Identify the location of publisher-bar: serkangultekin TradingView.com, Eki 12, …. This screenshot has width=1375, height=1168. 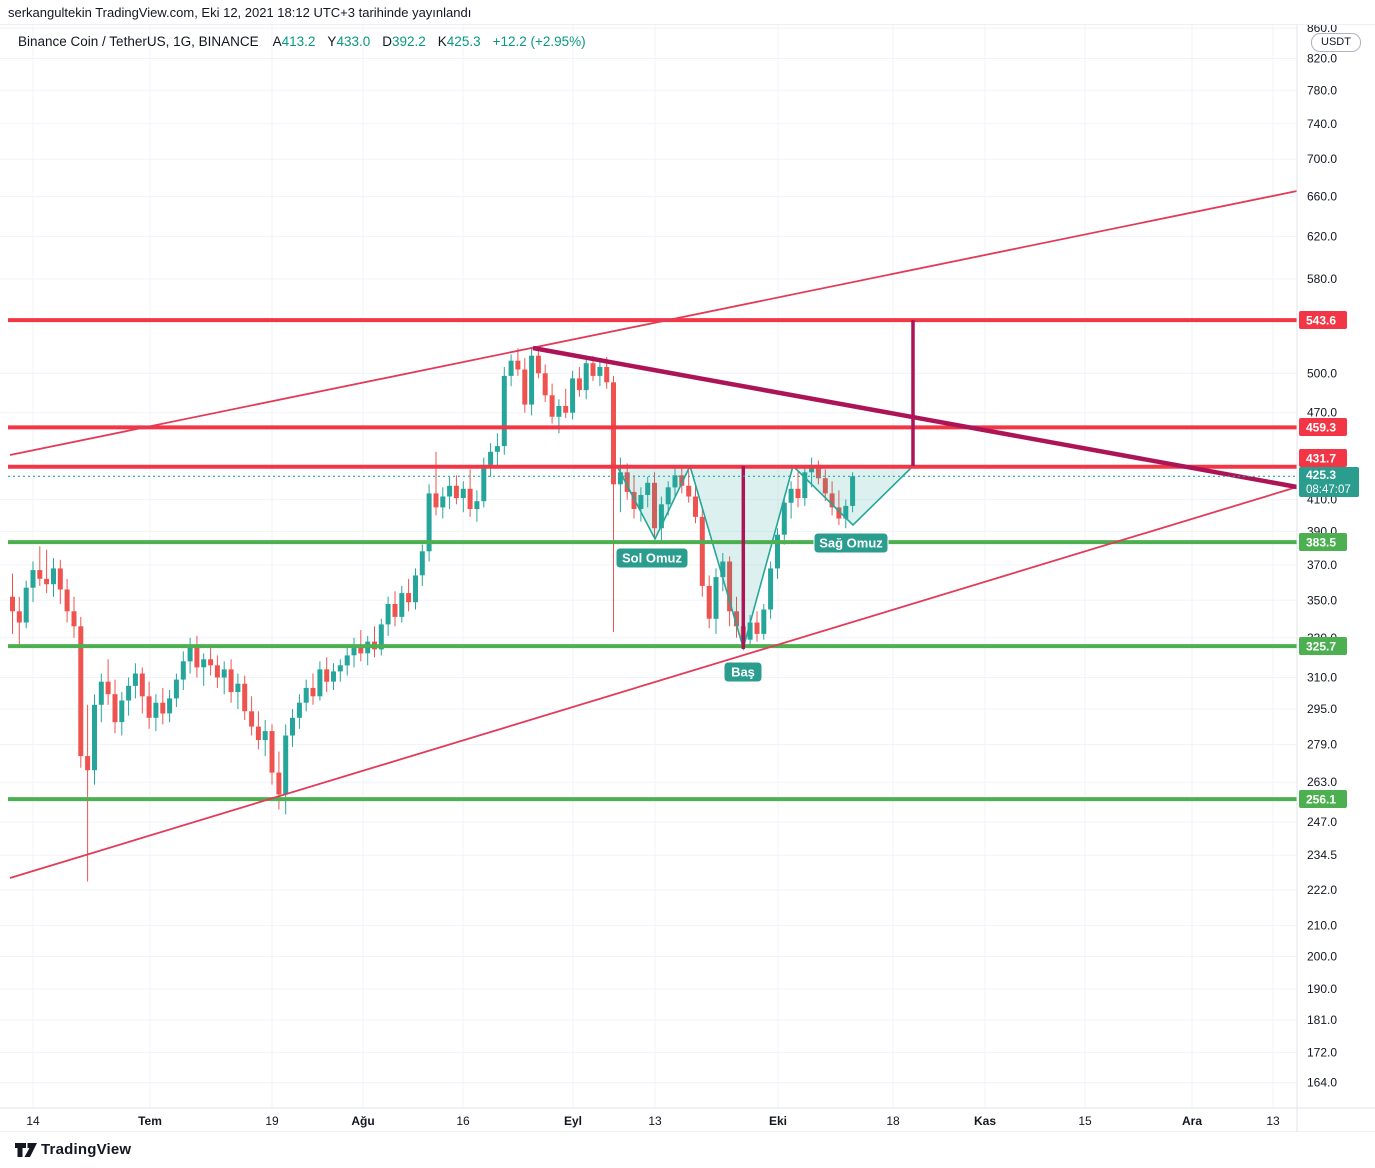
(687, 12).